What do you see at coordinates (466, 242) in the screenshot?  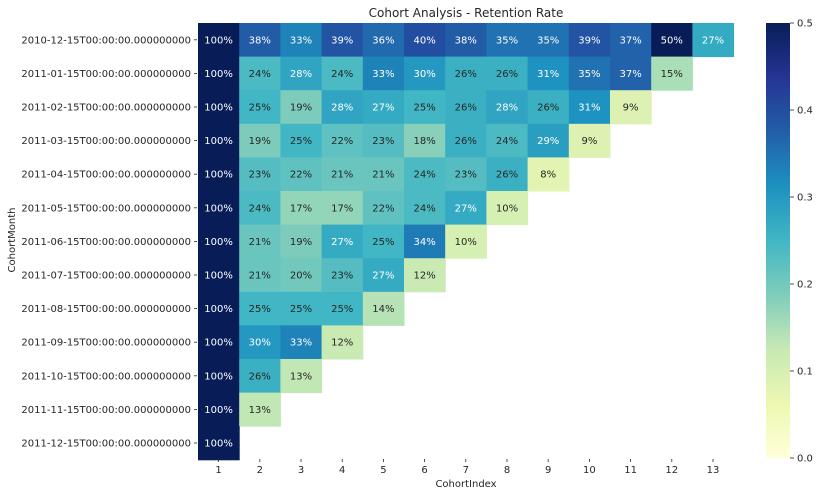 I see `cell-value-label: 10%` at bounding box center [466, 242].